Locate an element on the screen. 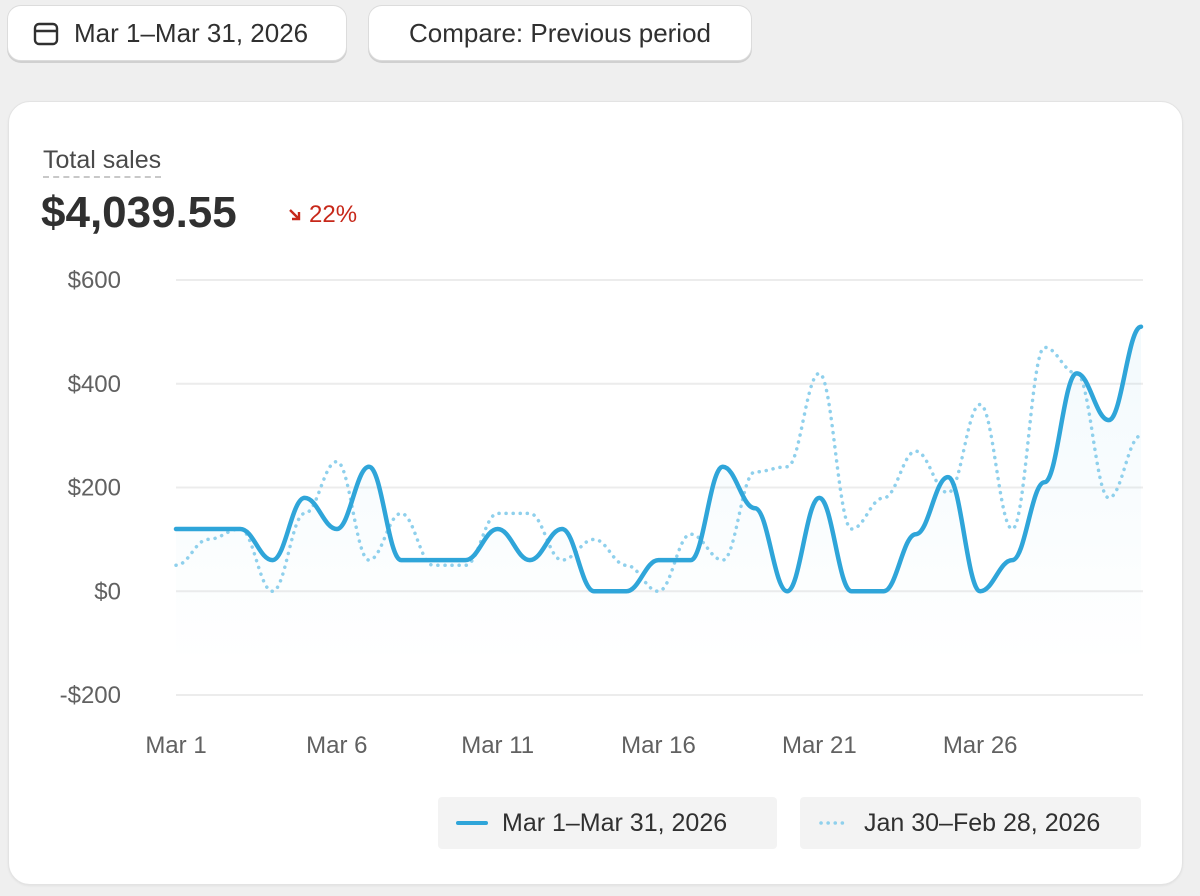 The image size is (1200, 896). arrow-down-right-icon is located at coordinates (295, 215).